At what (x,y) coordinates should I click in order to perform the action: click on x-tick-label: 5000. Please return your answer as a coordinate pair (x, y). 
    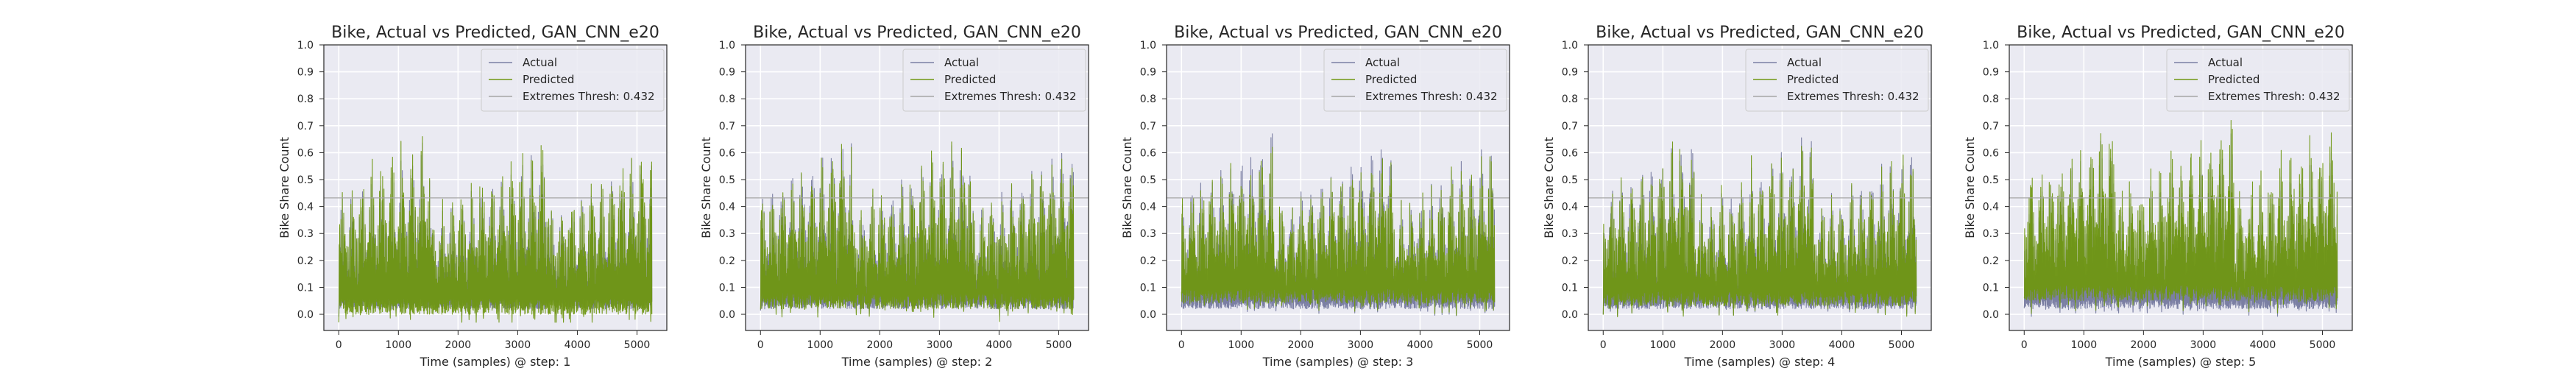
    Looking at the image, I should click on (1059, 345).